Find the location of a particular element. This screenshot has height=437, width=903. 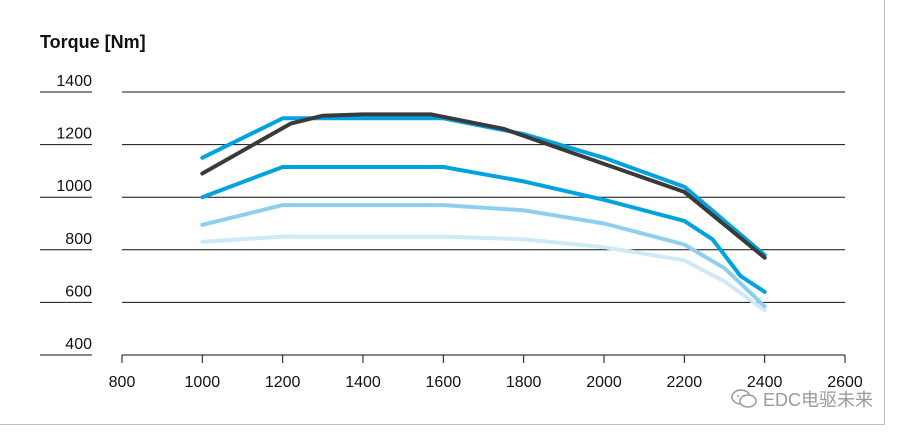

xtick-label: 1400 is located at coordinates (363, 382).